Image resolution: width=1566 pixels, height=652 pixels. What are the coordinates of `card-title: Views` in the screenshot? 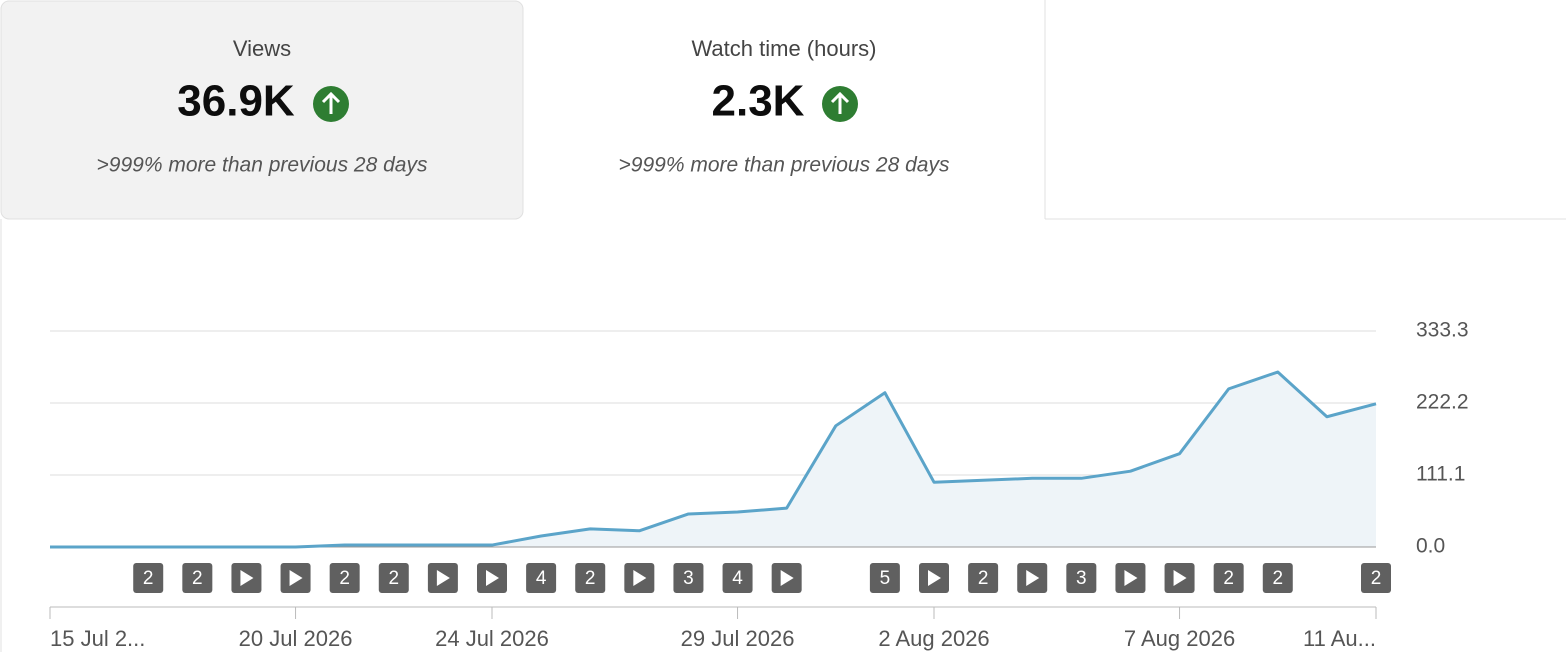 It's located at (262, 48).